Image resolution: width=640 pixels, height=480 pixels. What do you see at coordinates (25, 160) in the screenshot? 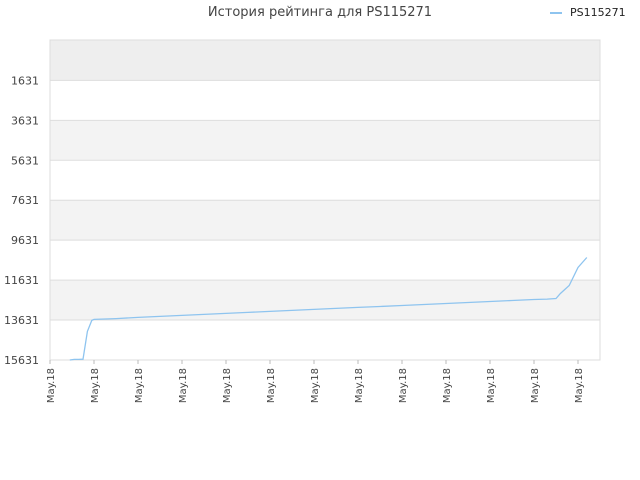
I see `y-tick-label: 5631` at bounding box center [25, 160].